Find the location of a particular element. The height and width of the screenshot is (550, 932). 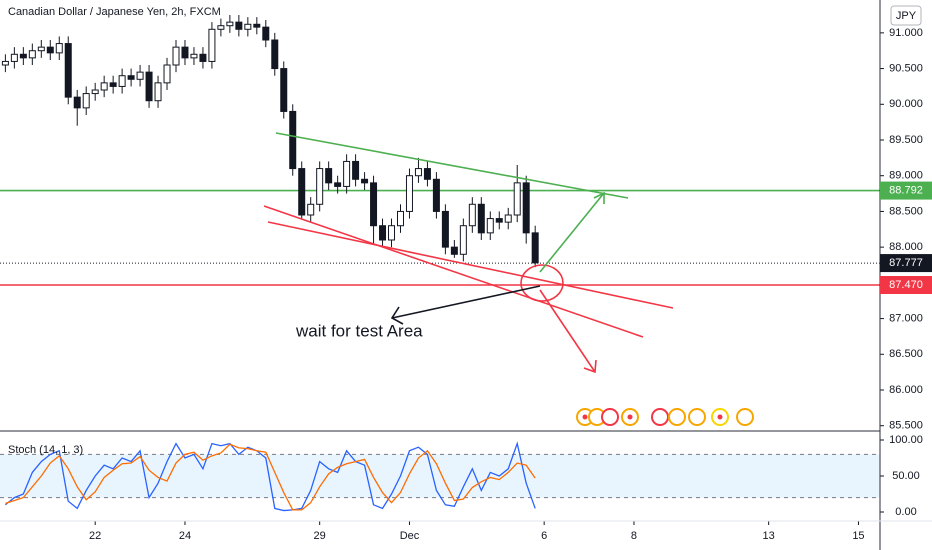

x-tick-label: 24 is located at coordinates (185, 536).